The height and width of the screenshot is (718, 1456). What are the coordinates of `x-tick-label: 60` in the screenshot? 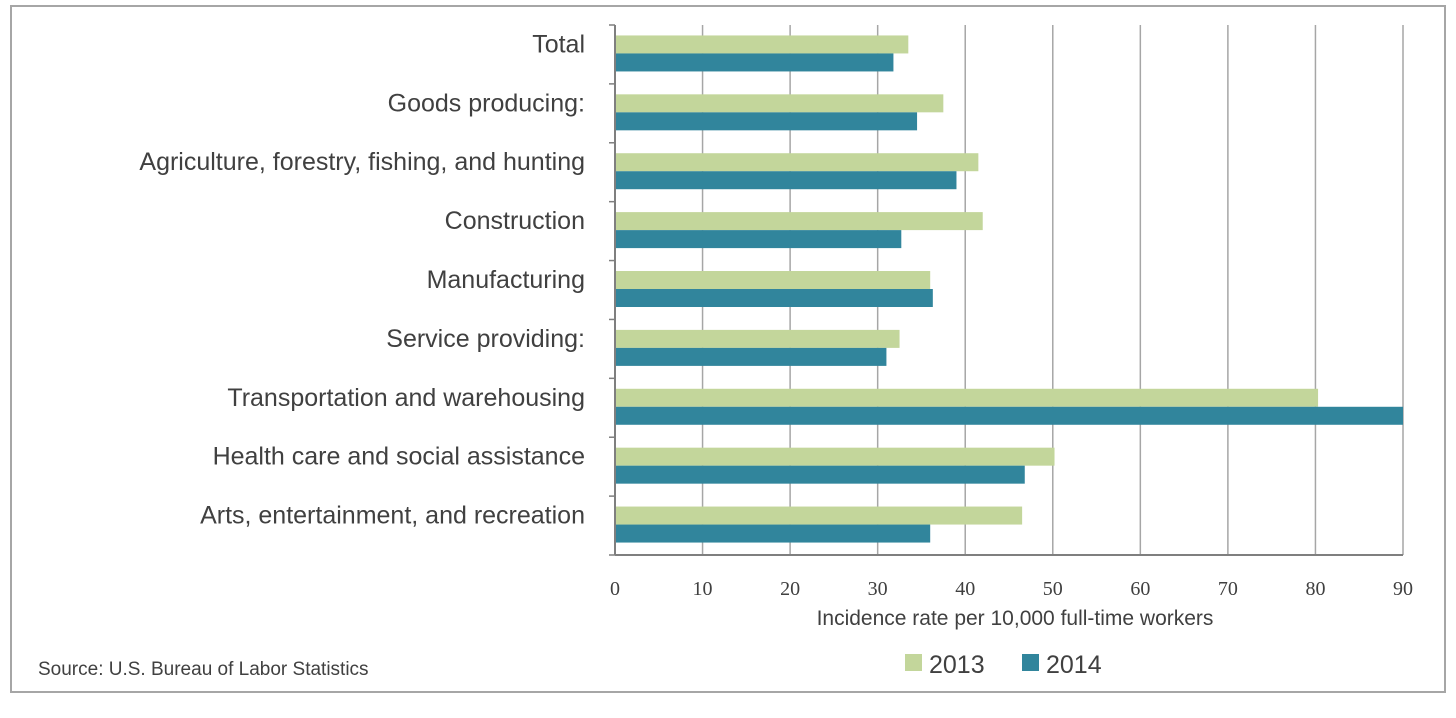 It's located at (1140, 589).